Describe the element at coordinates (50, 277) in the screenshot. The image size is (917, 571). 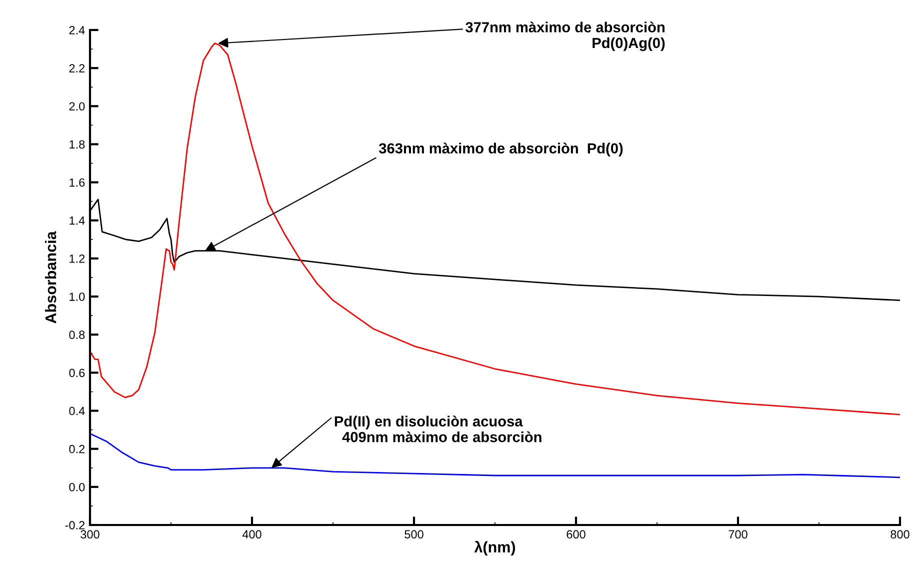
I see `y-axis-title: Absorbancia` at that location.